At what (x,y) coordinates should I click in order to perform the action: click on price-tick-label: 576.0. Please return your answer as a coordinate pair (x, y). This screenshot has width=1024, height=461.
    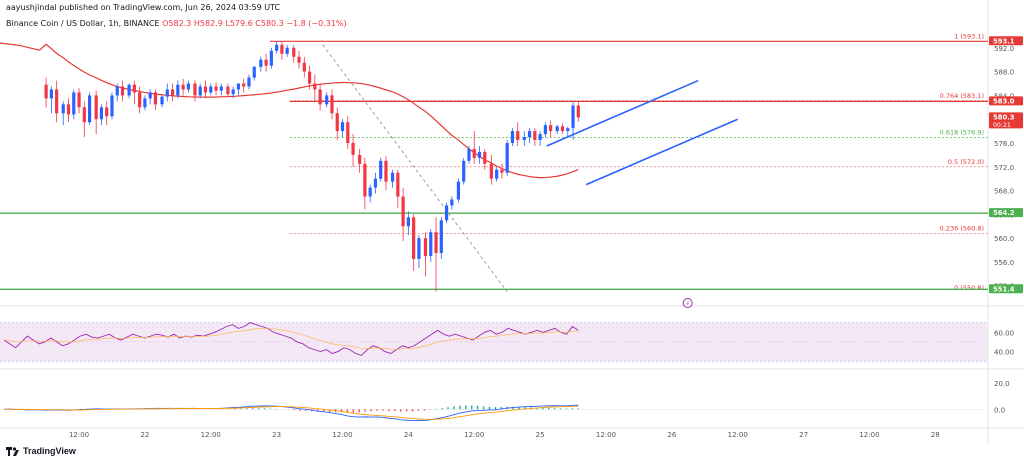
    Looking at the image, I should click on (1004, 144).